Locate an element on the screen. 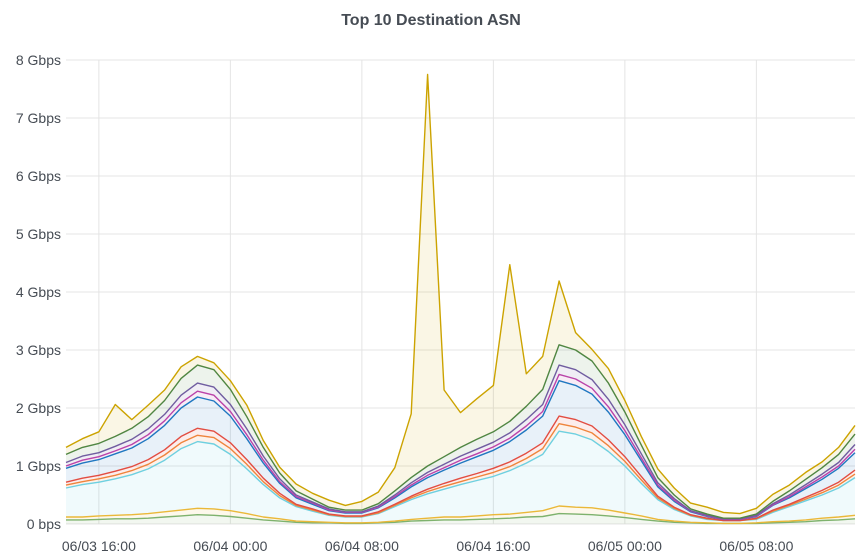 This screenshot has width=862, height=559. y-tick-label: 2 Gbps is located at coordinates (38, 408).